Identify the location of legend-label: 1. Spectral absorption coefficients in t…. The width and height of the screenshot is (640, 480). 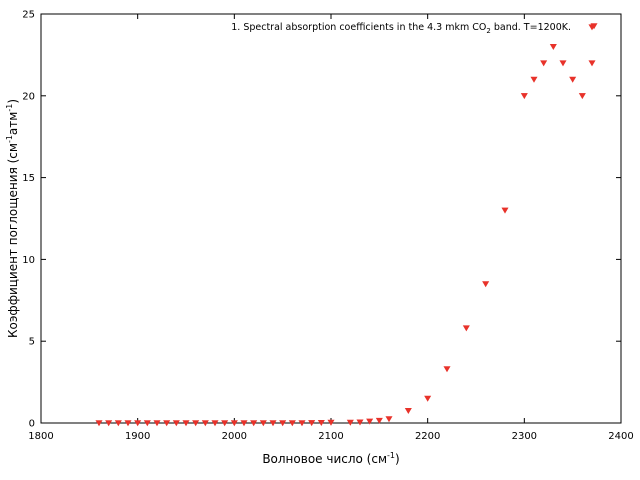
(401, 28).